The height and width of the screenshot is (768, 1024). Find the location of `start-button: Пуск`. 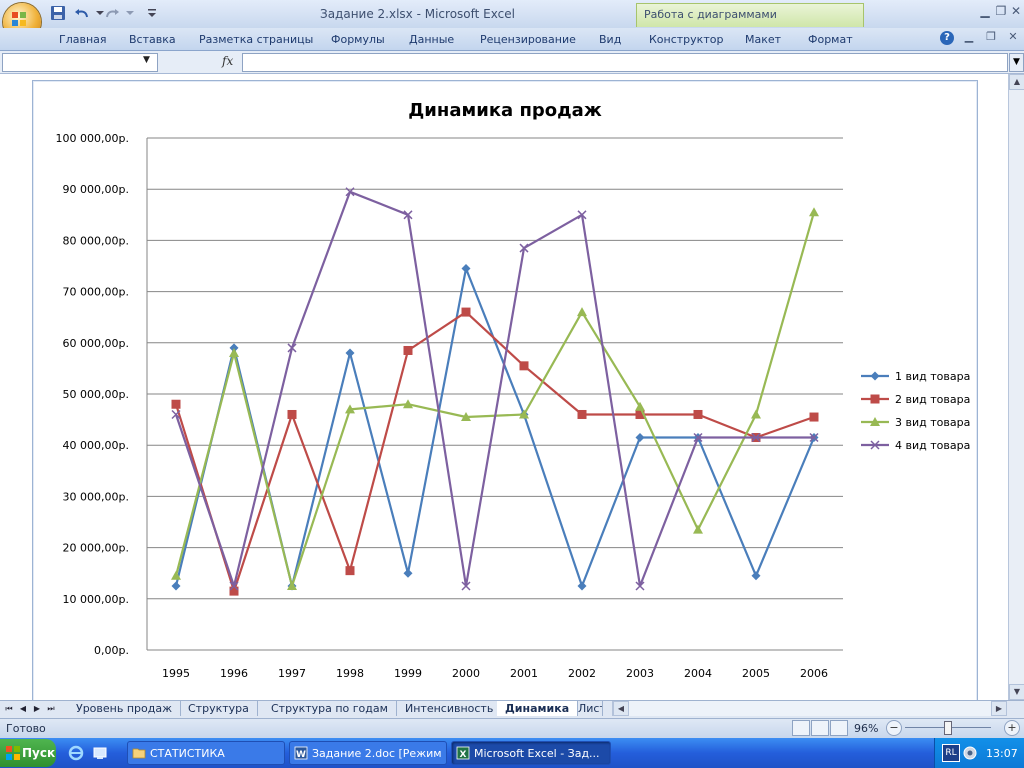

start-button: Пуск is located at coordinates (28, 753).